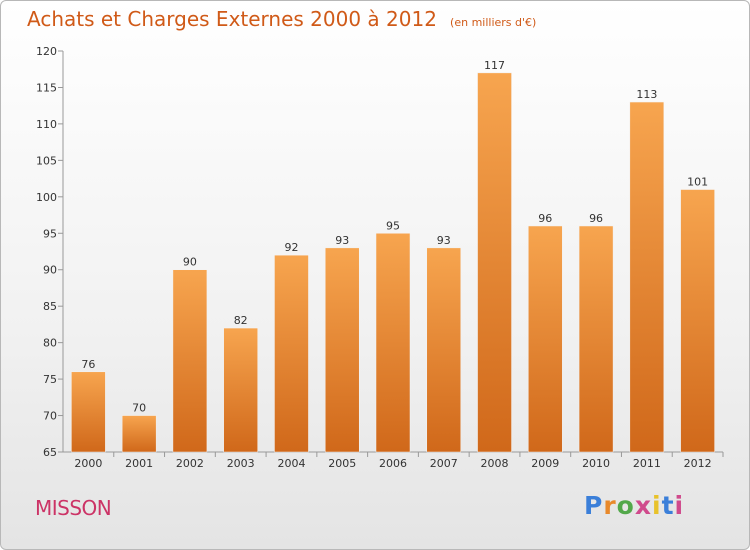  What do you see at coordinates (596, 218) in the screenshot?
I see `value-label-2010: 96` at bounding box center [596, 218].